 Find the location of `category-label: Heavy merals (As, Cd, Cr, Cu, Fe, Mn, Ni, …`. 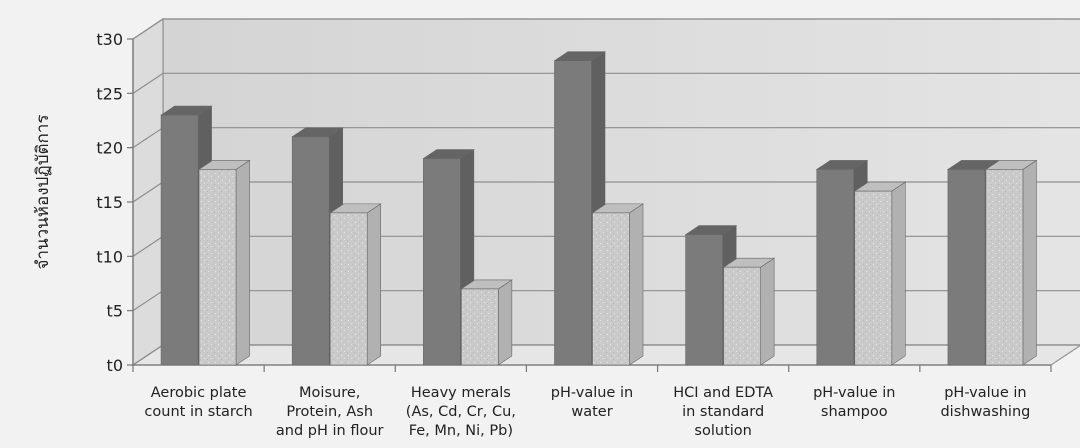

category-label: Heavy merals (As, Cd, Cr, Cu, Fe, Mn, Ni, … is located at coordinates (461, 412).